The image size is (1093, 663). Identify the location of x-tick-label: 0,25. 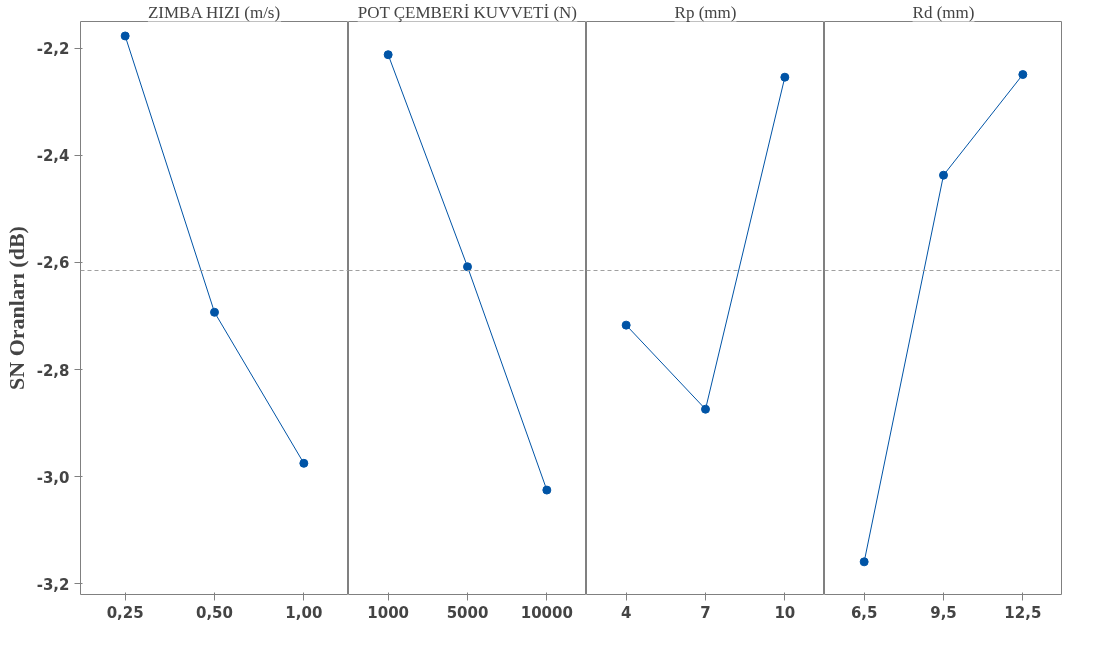
(125, 612).